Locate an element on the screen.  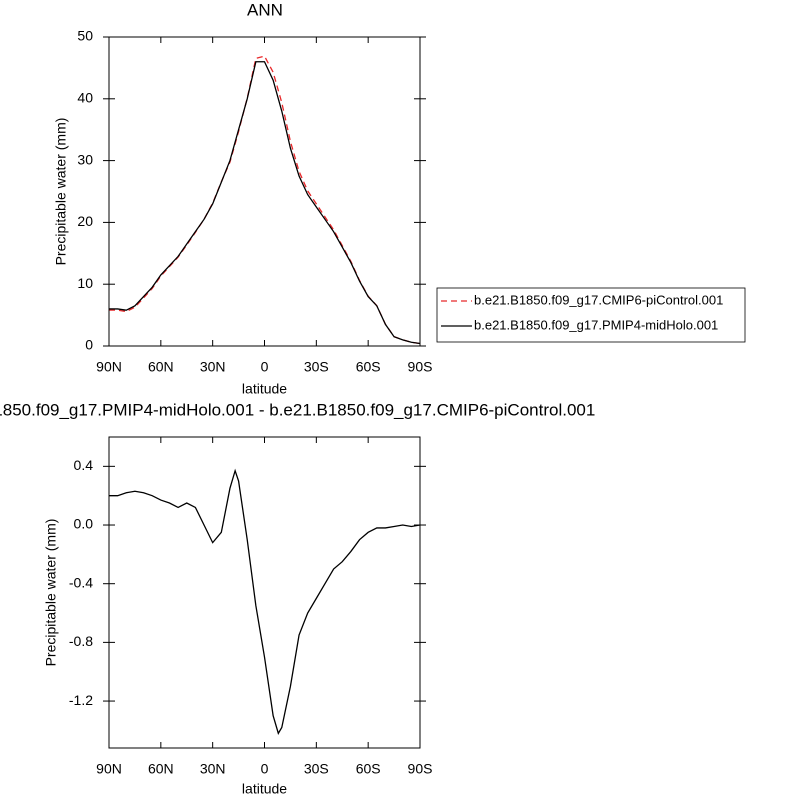
y-tick-label: 0.0 is located at coordinates (84, 524).